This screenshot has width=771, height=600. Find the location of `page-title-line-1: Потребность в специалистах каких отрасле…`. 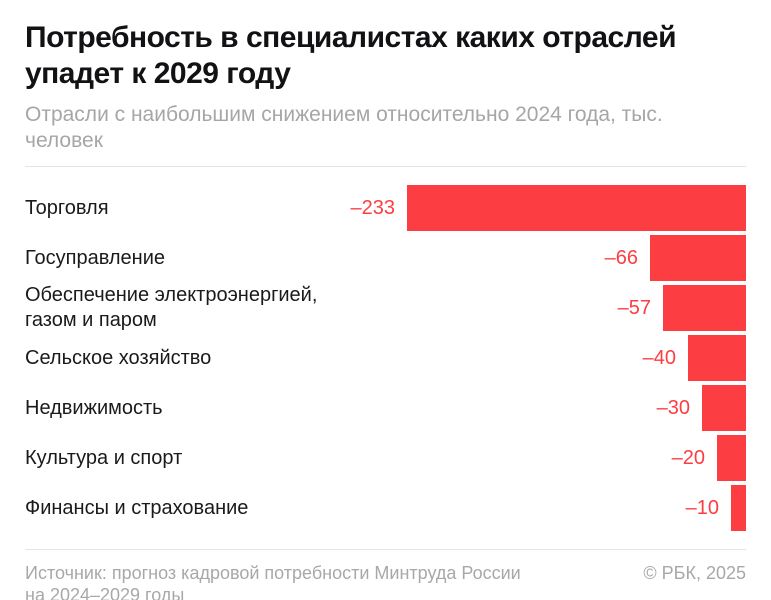

page-title-line-1: Потребность в специалистах каких отрасле… is located at coordinates (351, 37).